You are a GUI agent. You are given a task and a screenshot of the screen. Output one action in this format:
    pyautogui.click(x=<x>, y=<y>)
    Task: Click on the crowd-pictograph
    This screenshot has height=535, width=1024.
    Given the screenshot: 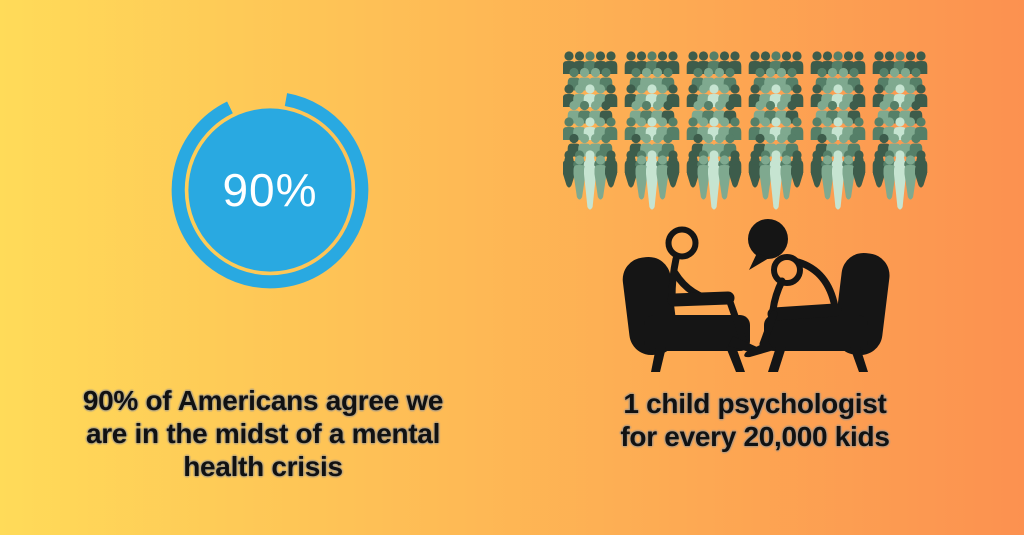 What is the action you would take?
    pyautogui.click(x=745, y=130)
    